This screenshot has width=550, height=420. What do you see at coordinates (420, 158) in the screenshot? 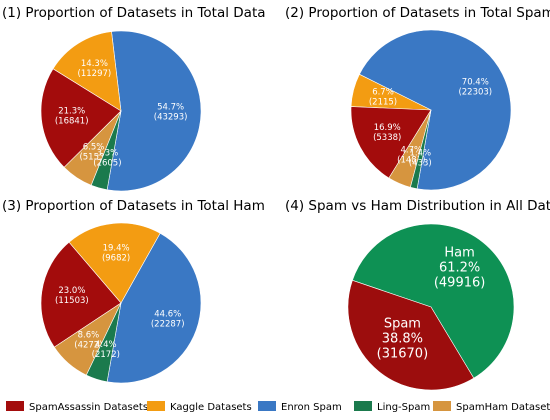
I see `slice-label-ling-spam: 1.4% (433)` at bounding box center [420, 158].